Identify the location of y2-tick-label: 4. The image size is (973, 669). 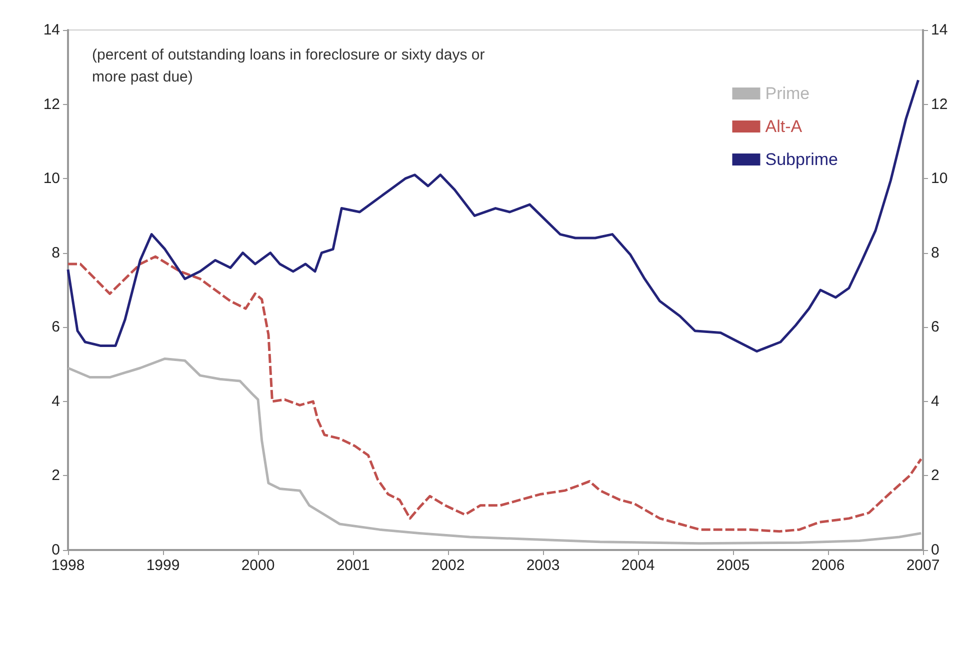
(935, 401).